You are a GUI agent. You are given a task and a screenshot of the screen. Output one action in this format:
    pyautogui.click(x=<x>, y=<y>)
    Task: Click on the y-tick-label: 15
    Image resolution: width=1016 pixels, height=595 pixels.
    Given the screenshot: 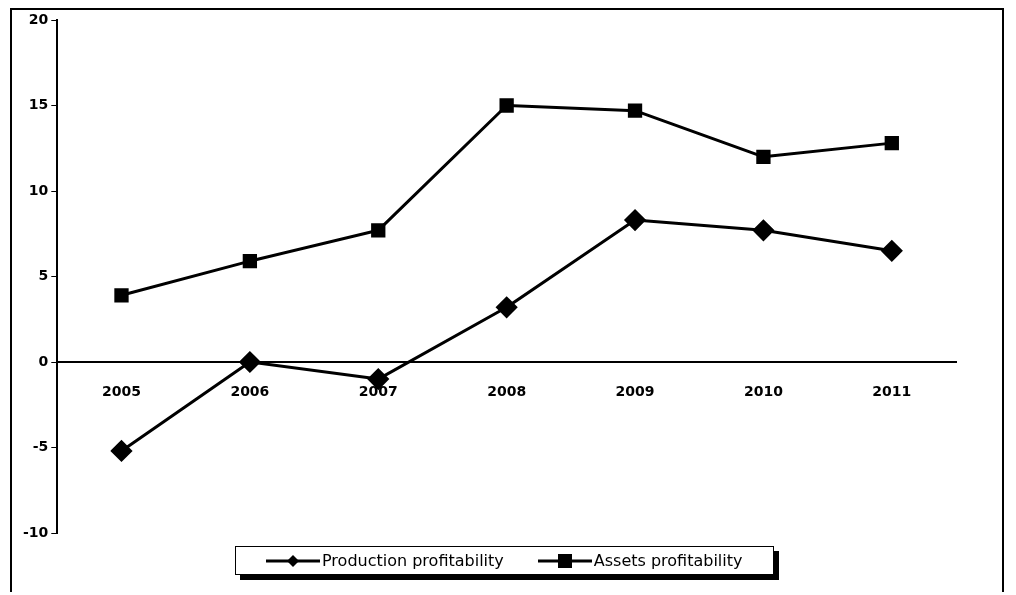 What is the action you would take?
    pyautogui.click(x=38, y=104)
    